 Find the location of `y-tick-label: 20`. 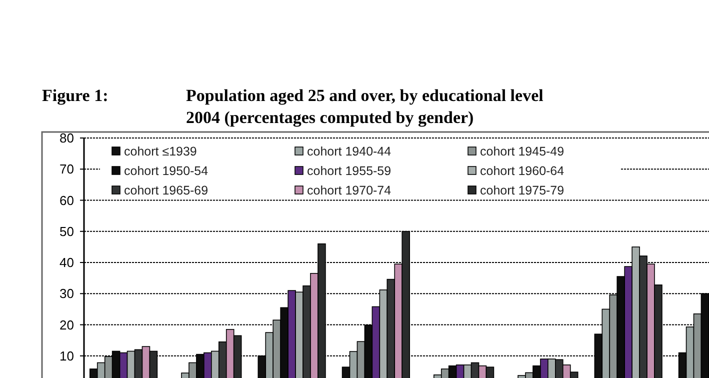

y-tick-label: 20 is located at coordinates (67, 324).